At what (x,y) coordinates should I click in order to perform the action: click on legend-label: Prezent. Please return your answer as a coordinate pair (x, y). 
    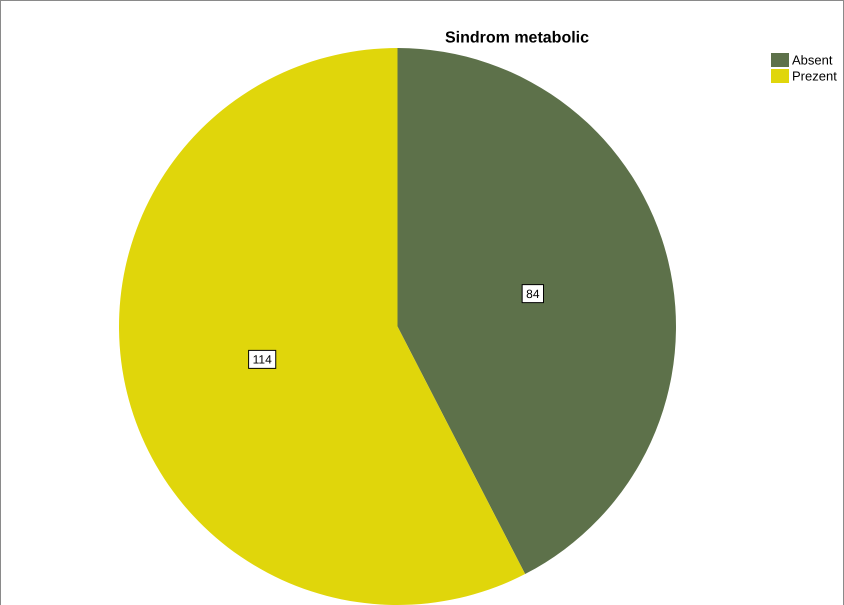
    Looking at the image, I should click on (815, 76).